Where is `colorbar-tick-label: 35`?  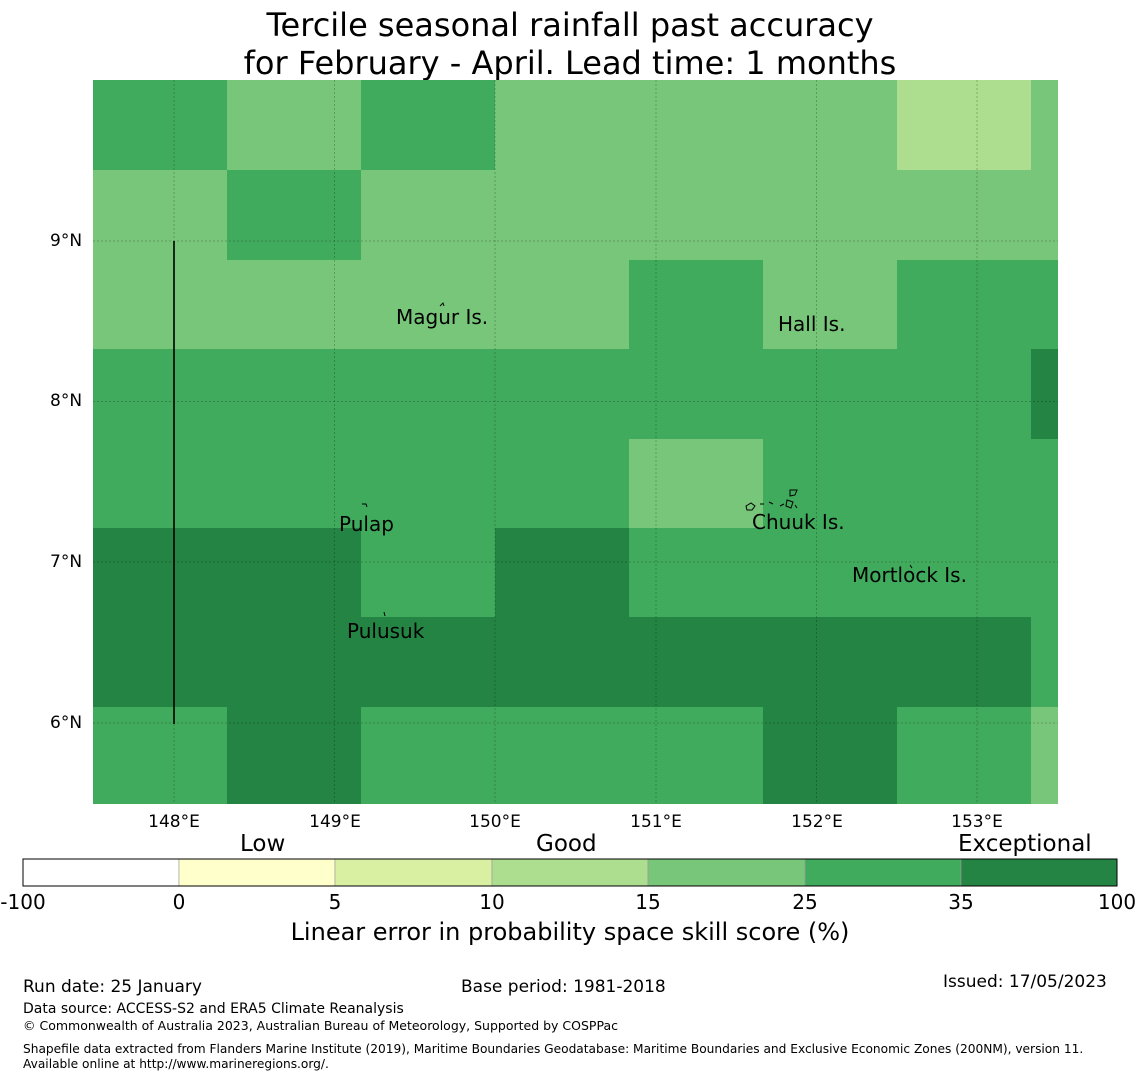
colorbar-tick-label: 35 is located at coordinates (961, 902).